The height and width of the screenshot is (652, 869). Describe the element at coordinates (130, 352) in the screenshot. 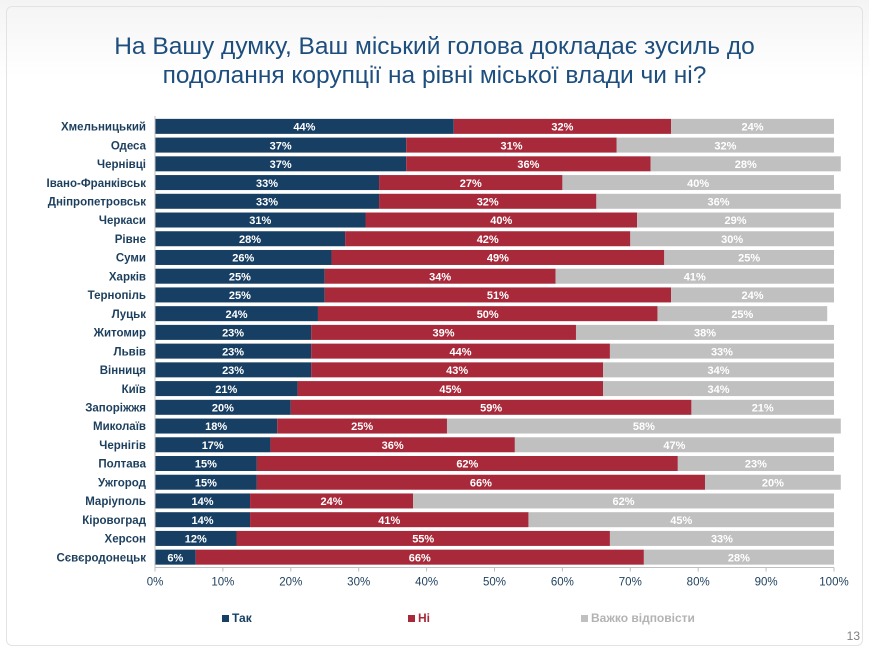

I see `category-label: Львів` at that location.